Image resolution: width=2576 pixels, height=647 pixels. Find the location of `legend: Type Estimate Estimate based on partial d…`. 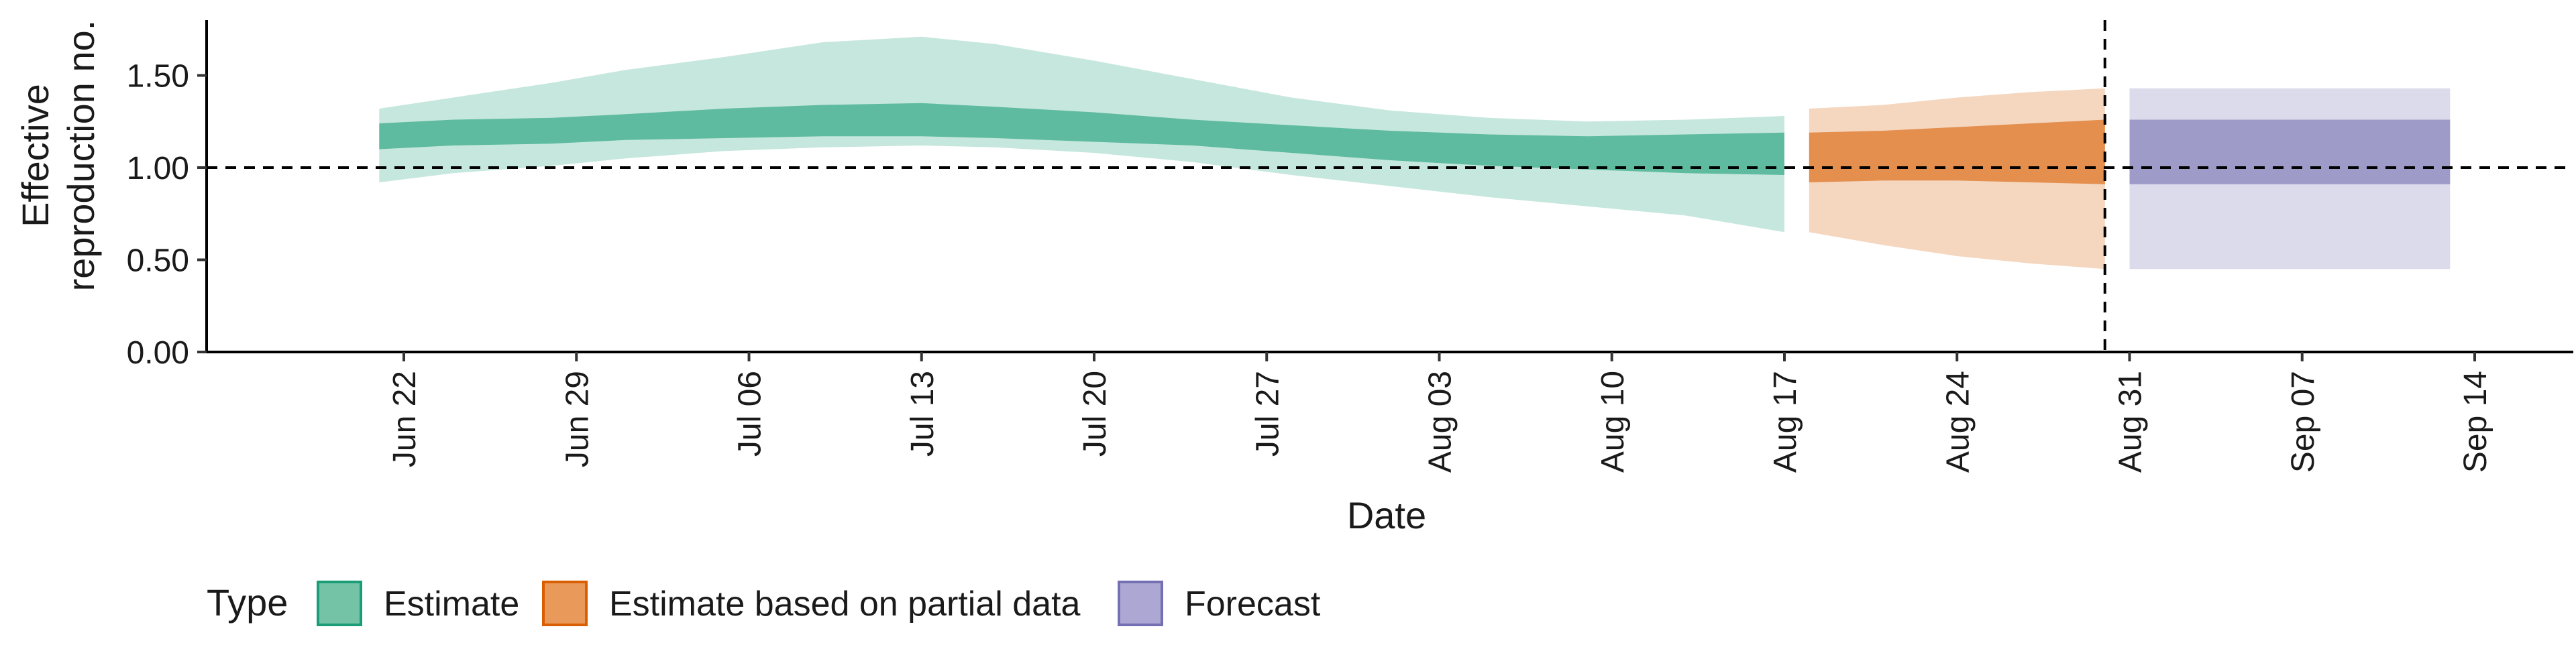

legend: Type Estimate Estimate based on partial d… is located at coordinates (764, 603).